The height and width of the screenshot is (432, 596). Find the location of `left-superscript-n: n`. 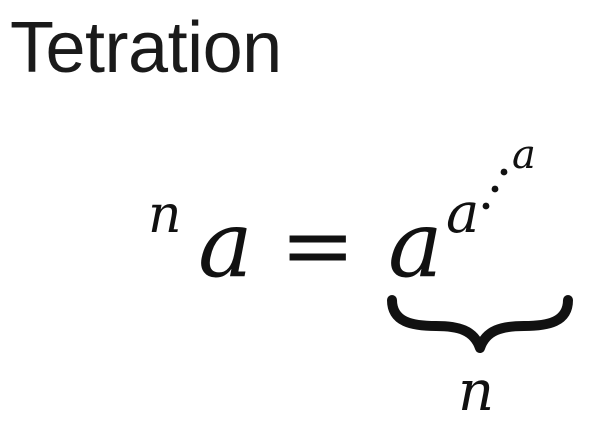

left-superscript-n: n is located at coordinates (165, 215).